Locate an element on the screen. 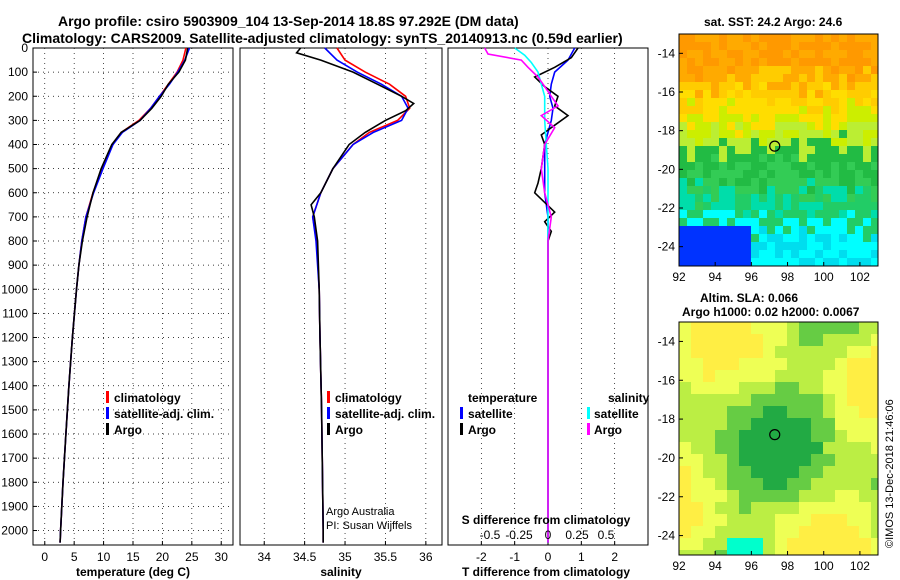 Image resolution: width=900 pixels, height=580 pixels. ytick-label: -18 is located at coordinates (667, 419).